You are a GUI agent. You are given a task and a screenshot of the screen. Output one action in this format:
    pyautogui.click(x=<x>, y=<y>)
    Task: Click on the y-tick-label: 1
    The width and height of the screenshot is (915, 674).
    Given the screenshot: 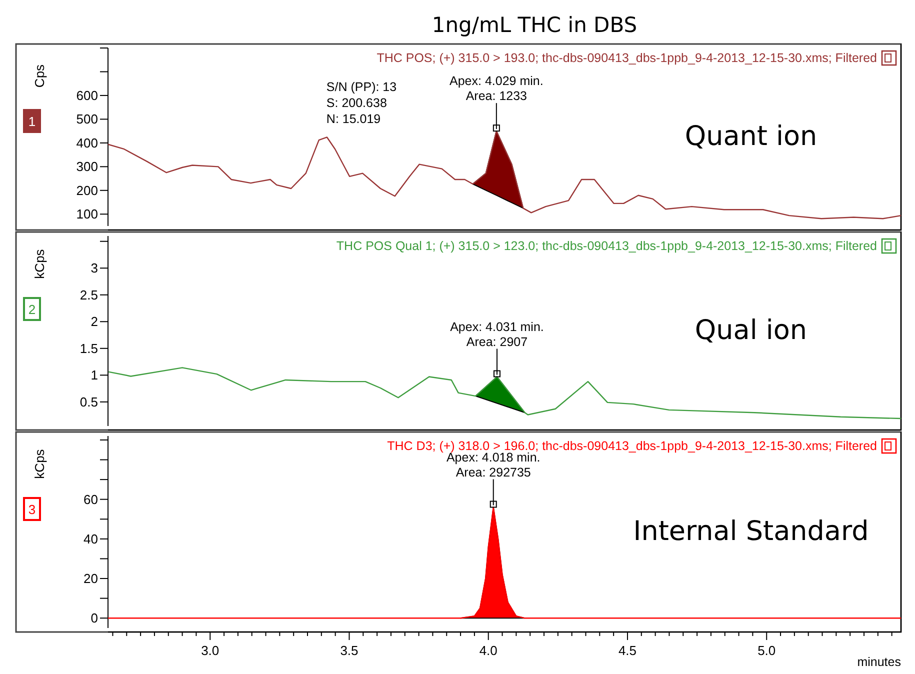 What is the action you would take?
    pyautogui.click(x=94, y=375)
    